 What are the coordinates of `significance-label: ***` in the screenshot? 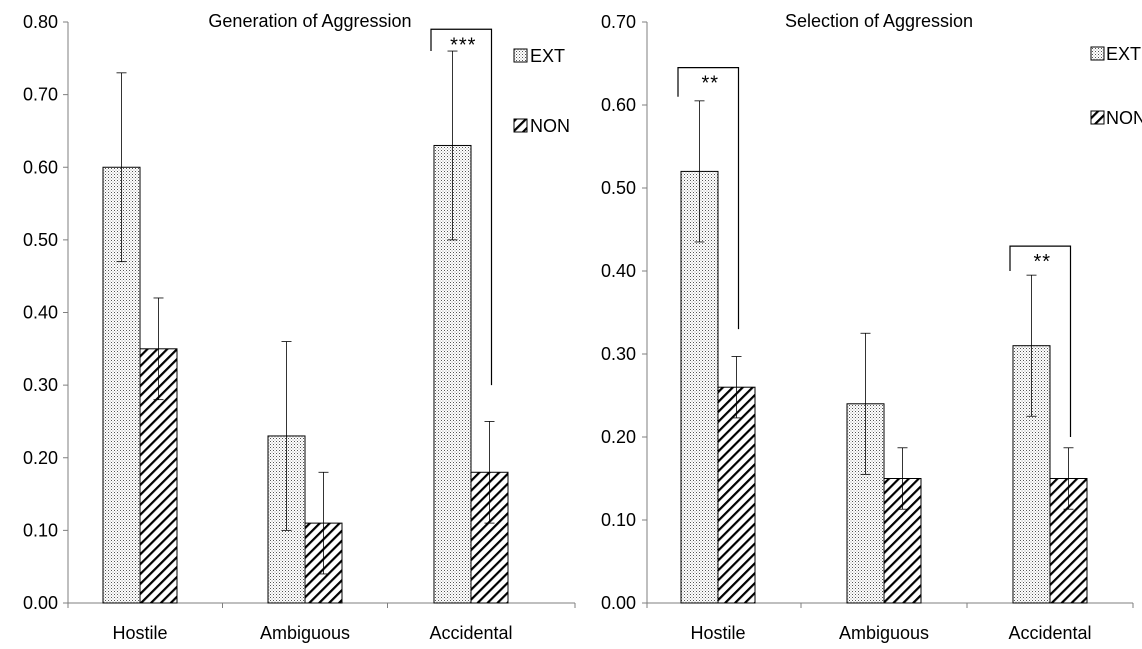 It's located at (463, 45).